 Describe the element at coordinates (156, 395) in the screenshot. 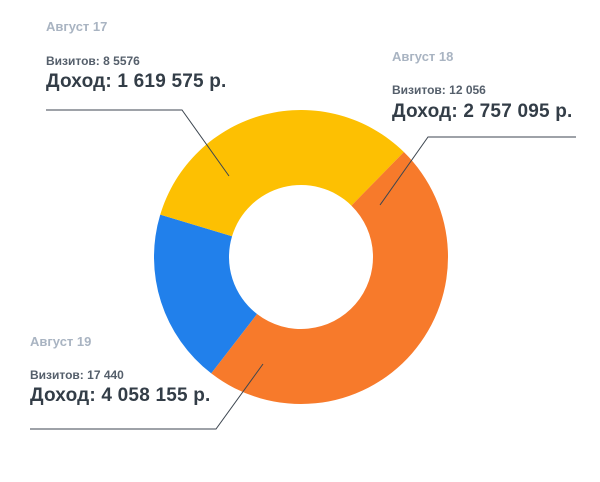

I see `revenue-value: 4 058 155 р.` at that location.